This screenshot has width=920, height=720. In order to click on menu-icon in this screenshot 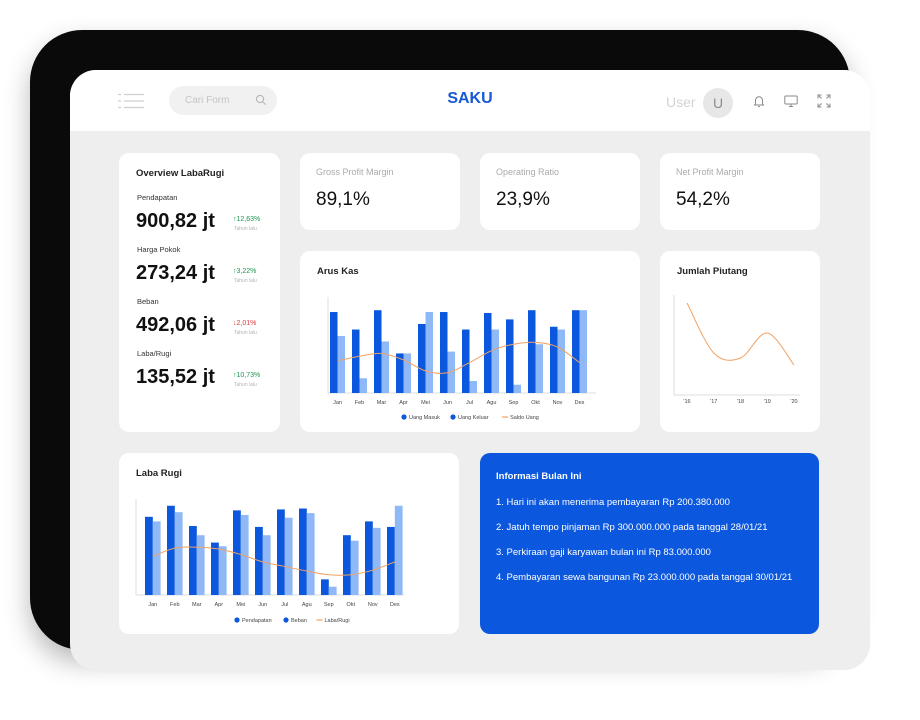, I will do `click(131, 101)`.